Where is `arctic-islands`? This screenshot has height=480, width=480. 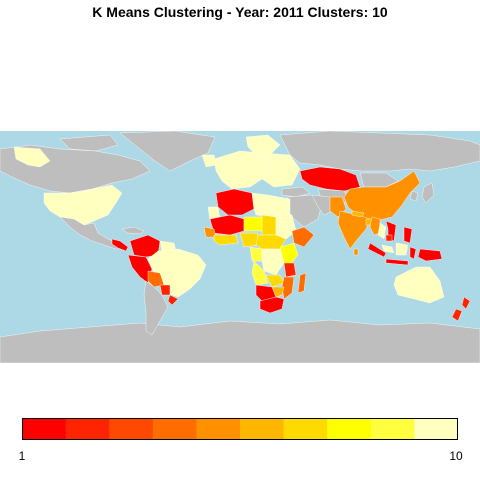
arctic-islands is located at coordinates (89, 143).